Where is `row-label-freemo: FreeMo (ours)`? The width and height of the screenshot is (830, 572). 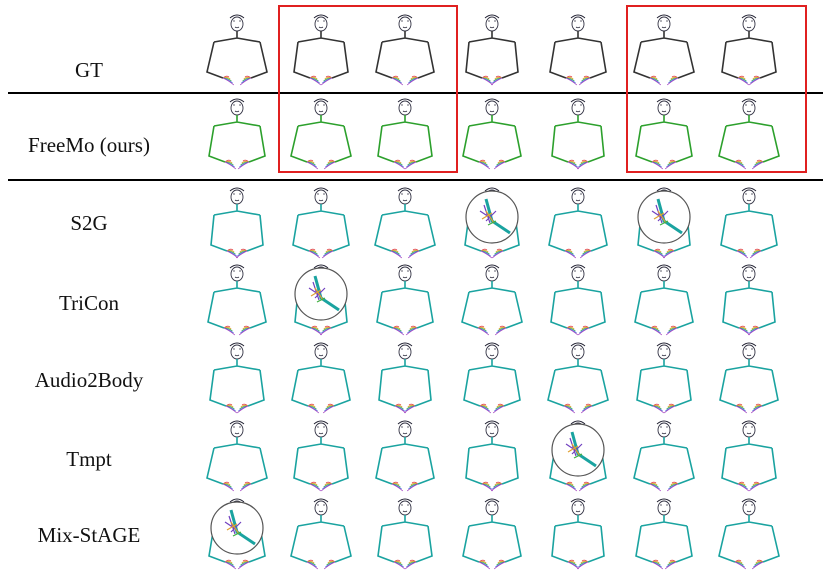
row-label-freemo: FreeMo (ours) is located at coordinates (89, 145).